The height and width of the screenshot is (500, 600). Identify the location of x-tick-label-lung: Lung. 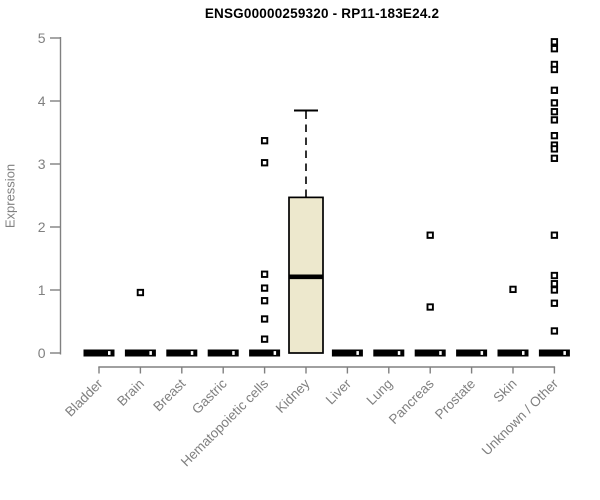
(380, 392).